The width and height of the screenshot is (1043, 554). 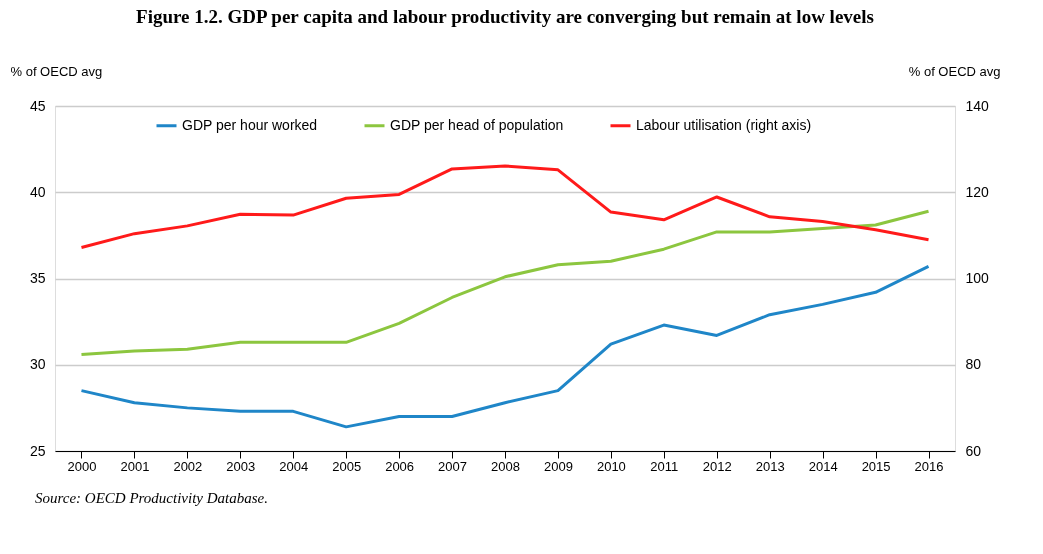 I want to click on x-tick-label: 2001, so click(x=135, y=466).